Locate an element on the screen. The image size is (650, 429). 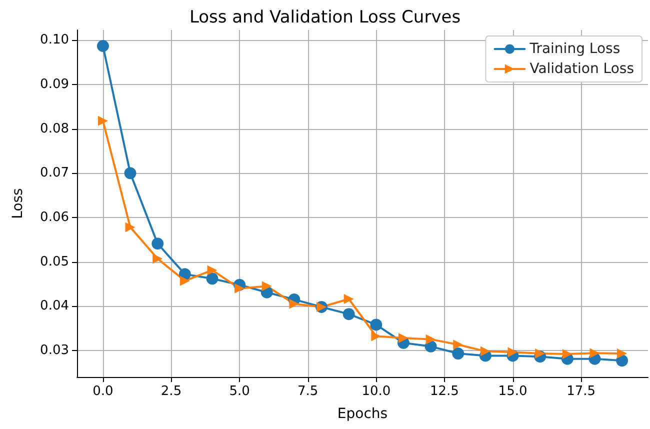
chart-title: Loss and Validation Loss Curves is located at coordinates (325, 18).